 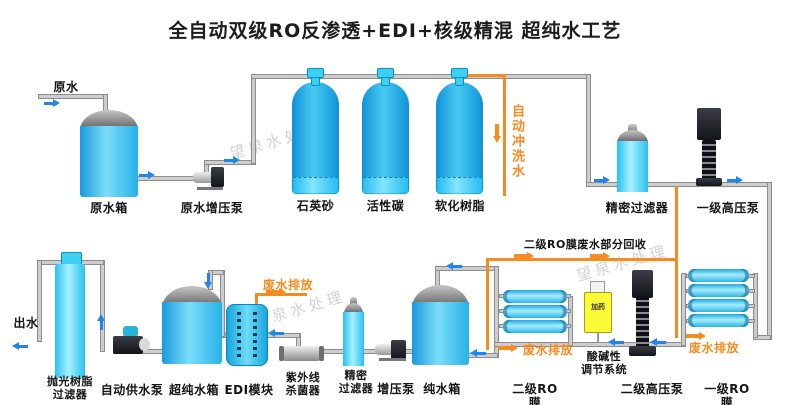 I want to click on stage1-hp-pump-base, so click(x=709, y=182).